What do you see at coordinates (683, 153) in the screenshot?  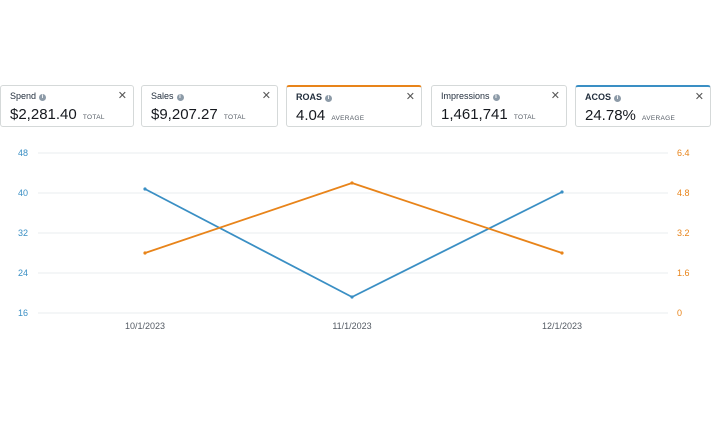 I see `right-axis-tick: 6.4` at bounding box center [683, 153].